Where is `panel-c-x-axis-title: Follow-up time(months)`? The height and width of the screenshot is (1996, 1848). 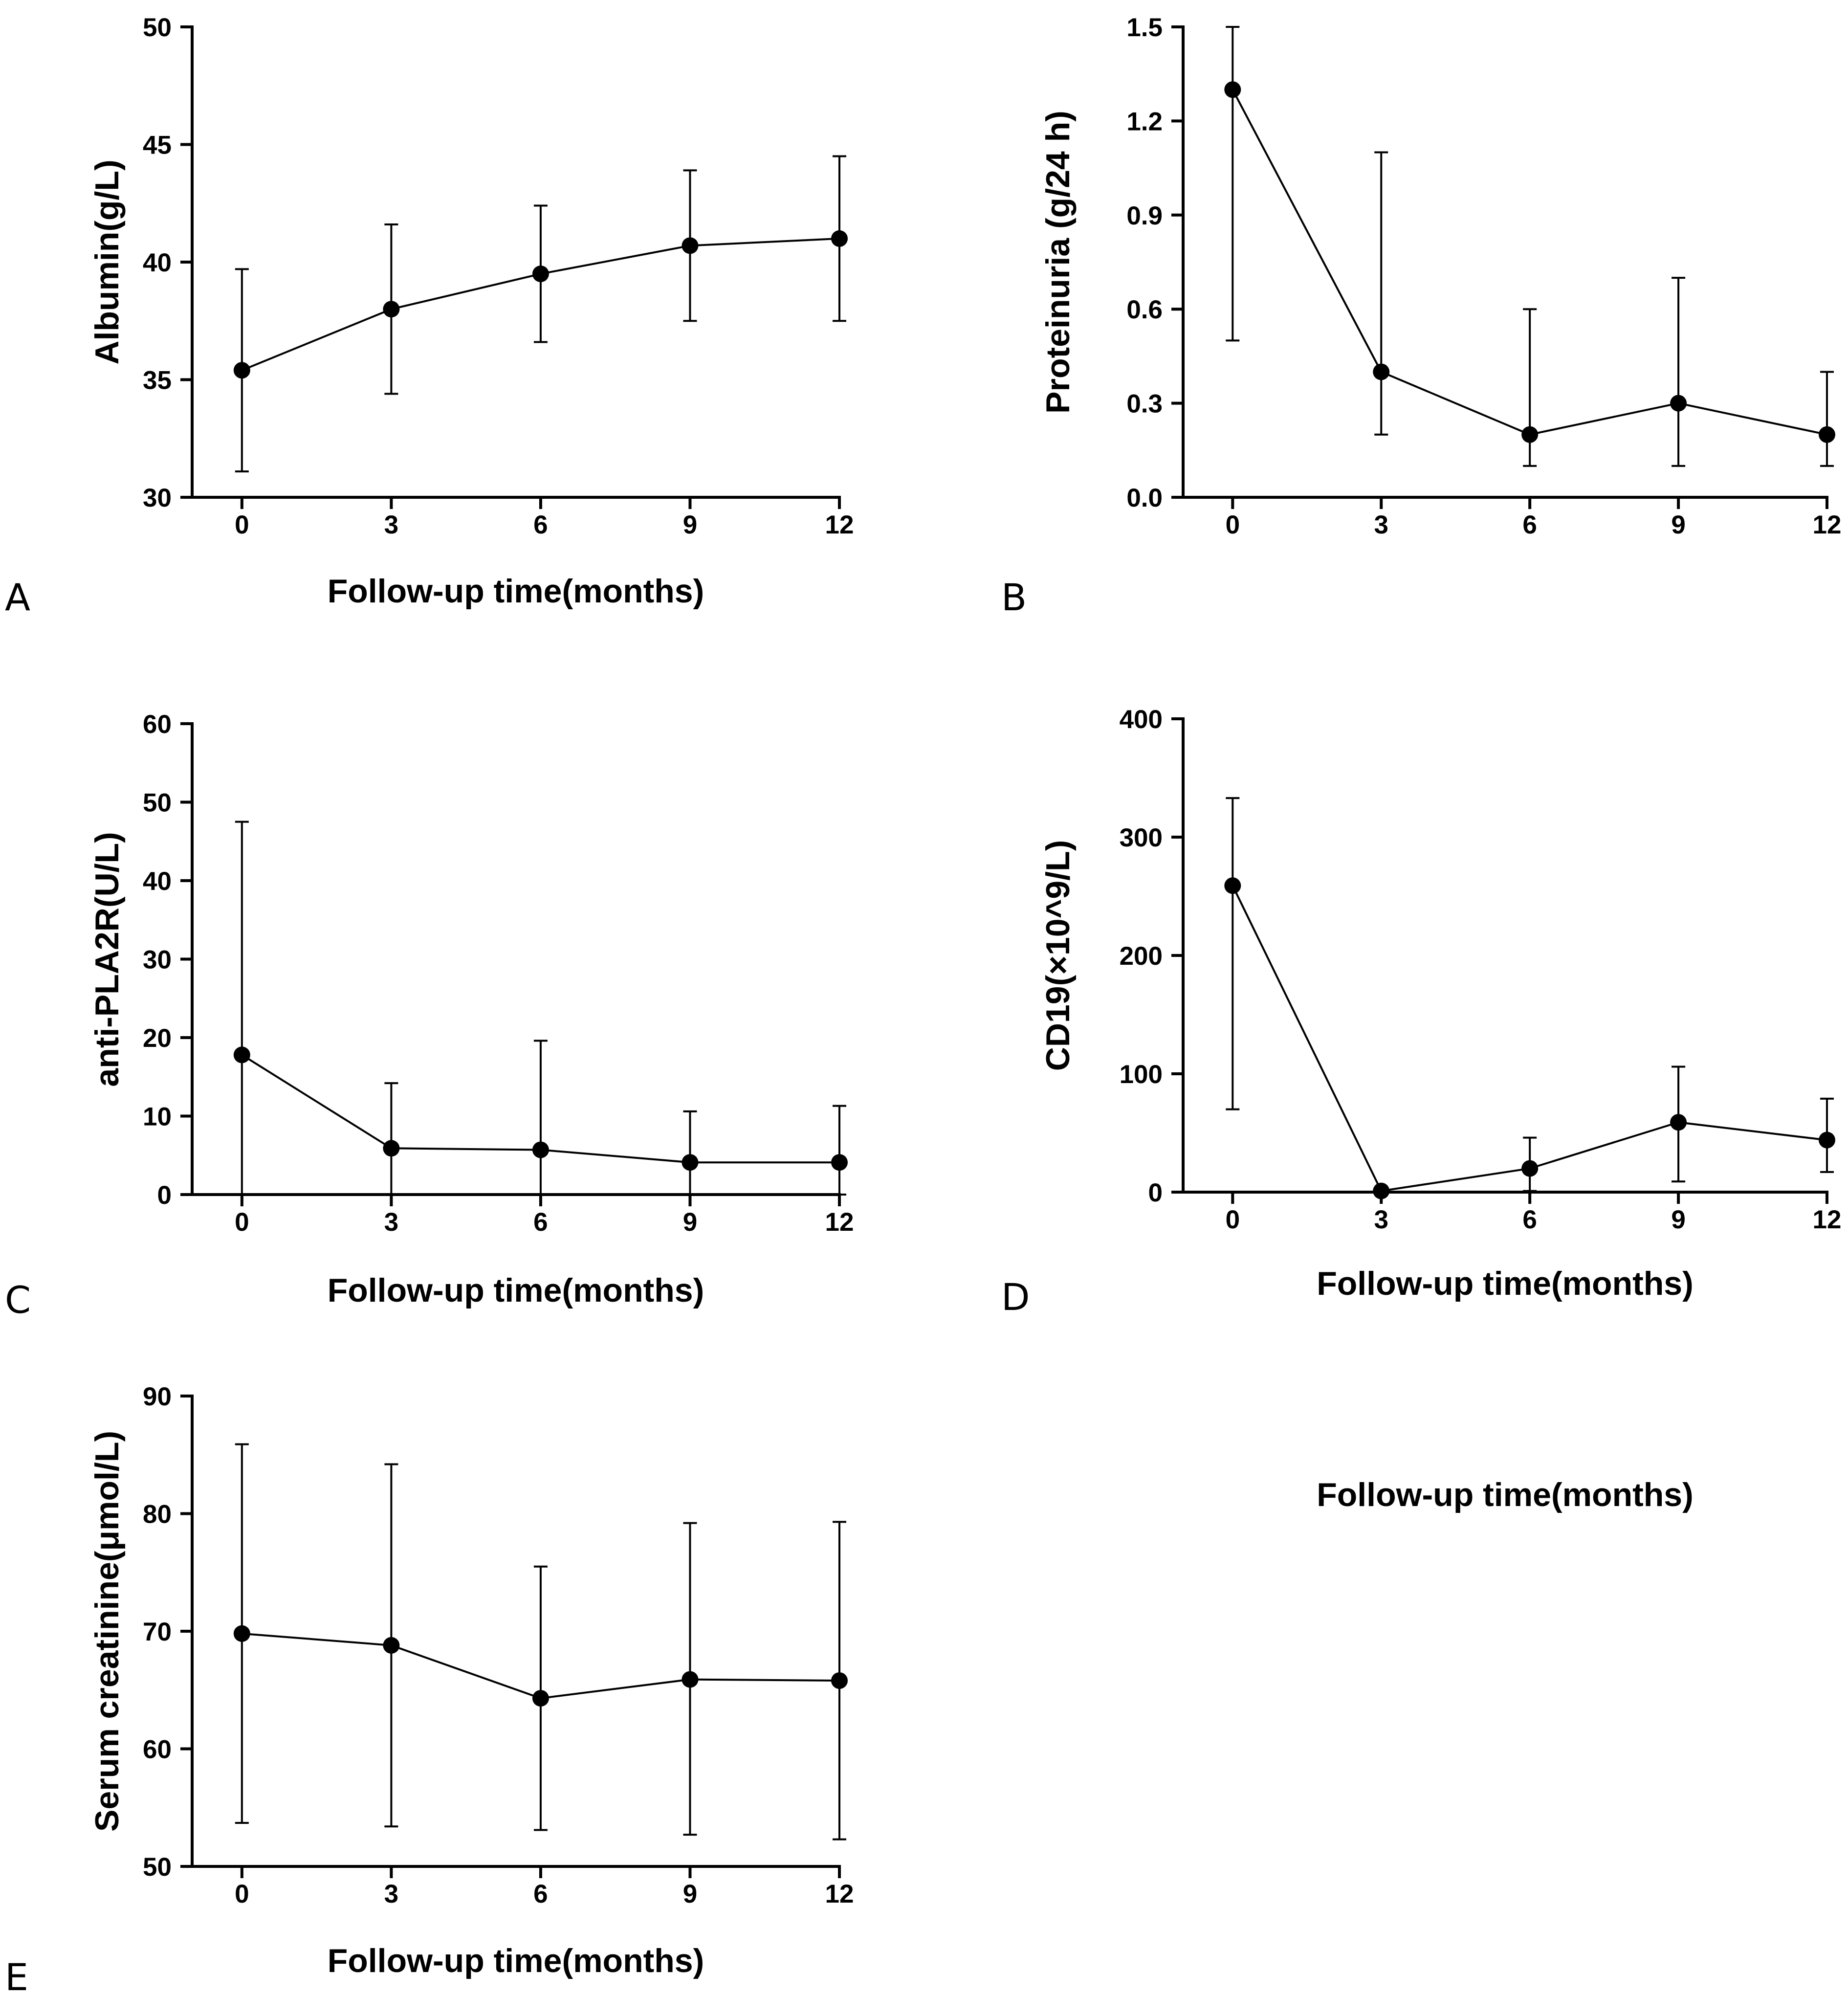 panel-c-x-axis-title: Follow-up time(months) is located at coordinates (516, 1290).